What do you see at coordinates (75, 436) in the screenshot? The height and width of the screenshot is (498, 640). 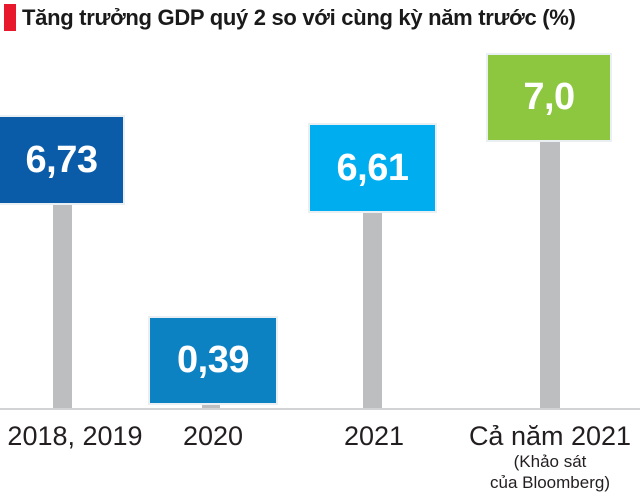 I see `axis-label-2018-2019: 2018, 2019` at bounding box center [75, 436].